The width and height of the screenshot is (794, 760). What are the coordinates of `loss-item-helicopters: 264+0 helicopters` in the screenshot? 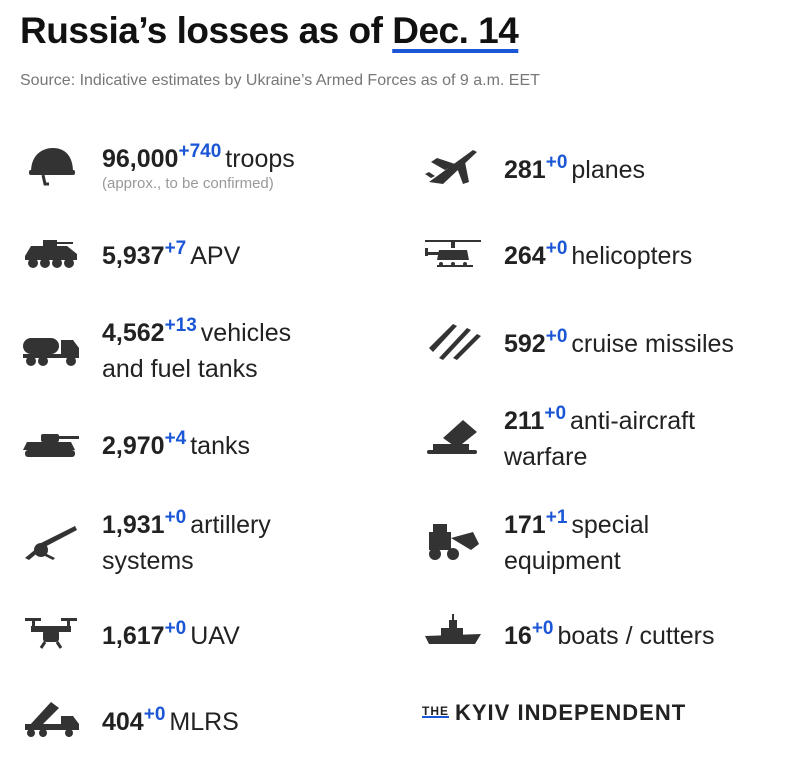 It's located at (557, 252).